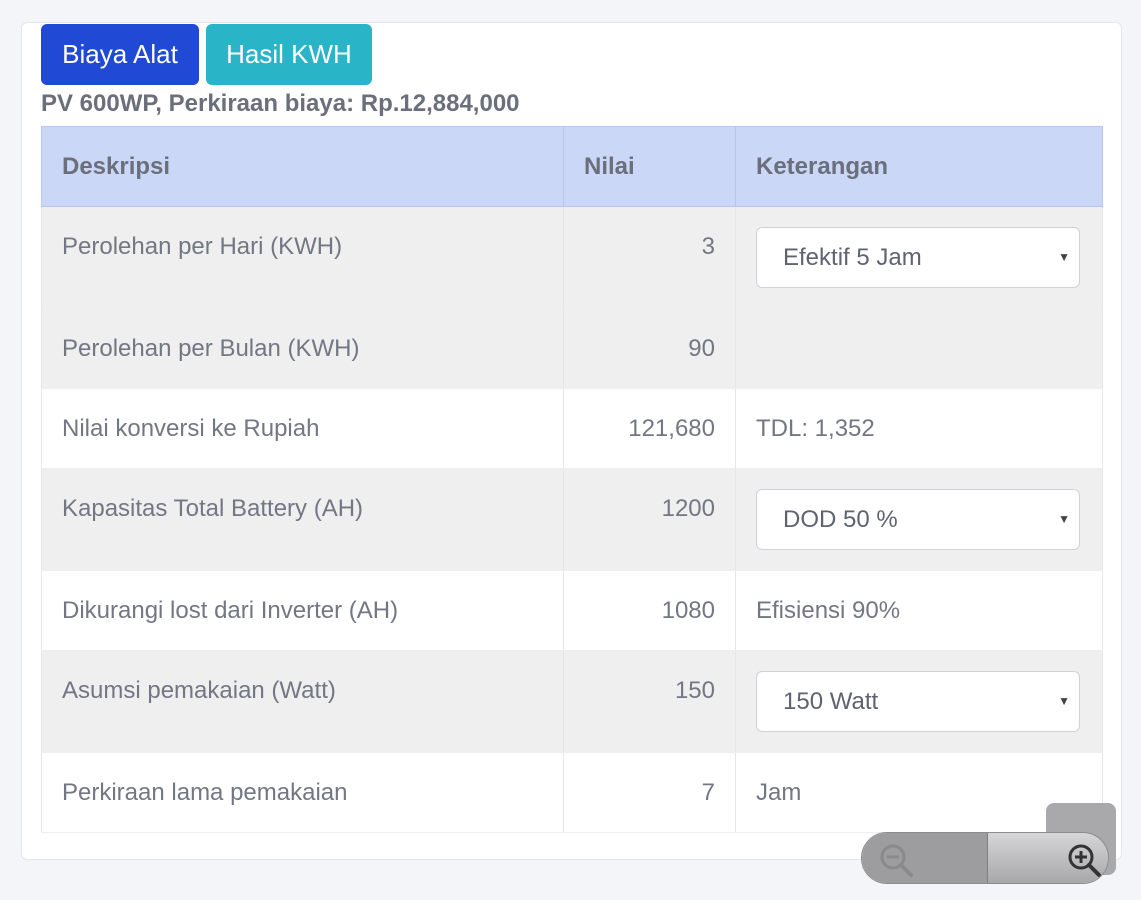 The width and height of the screenshot is (1141, 900). What do you see at coordinates (924, 858) in the screenshot?
I see `zoom-out-button` at bounding box center [924, 858].